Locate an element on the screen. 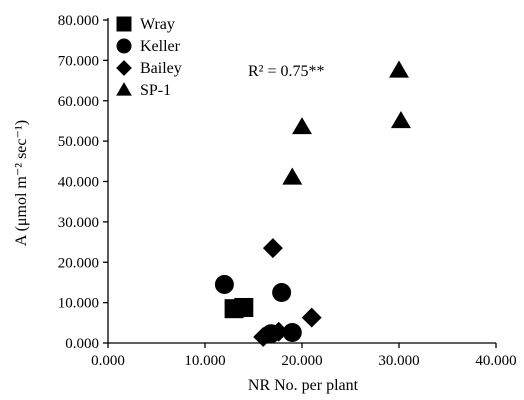  y-tick-label: 50.000 is located at coordinates (78, 142).